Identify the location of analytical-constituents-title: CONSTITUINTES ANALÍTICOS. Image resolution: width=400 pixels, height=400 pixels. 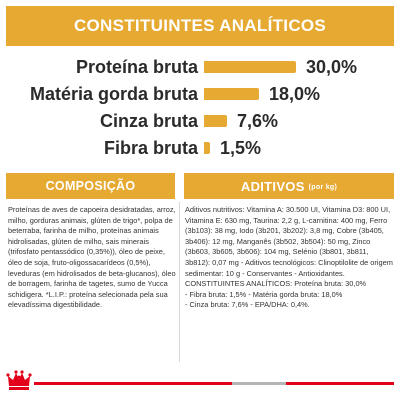
(200, 25).